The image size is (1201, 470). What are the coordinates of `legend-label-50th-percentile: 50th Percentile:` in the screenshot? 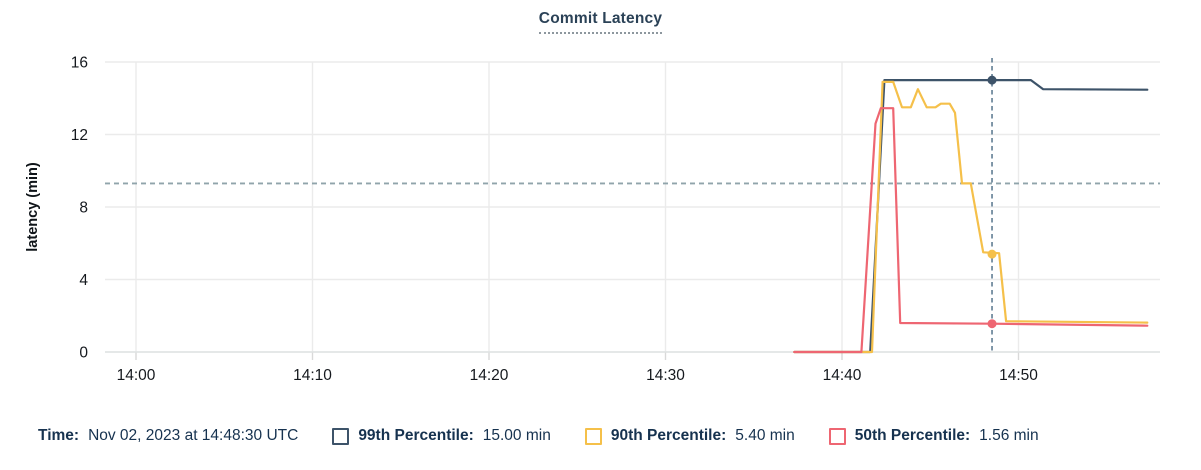 It's located at (912, 435).